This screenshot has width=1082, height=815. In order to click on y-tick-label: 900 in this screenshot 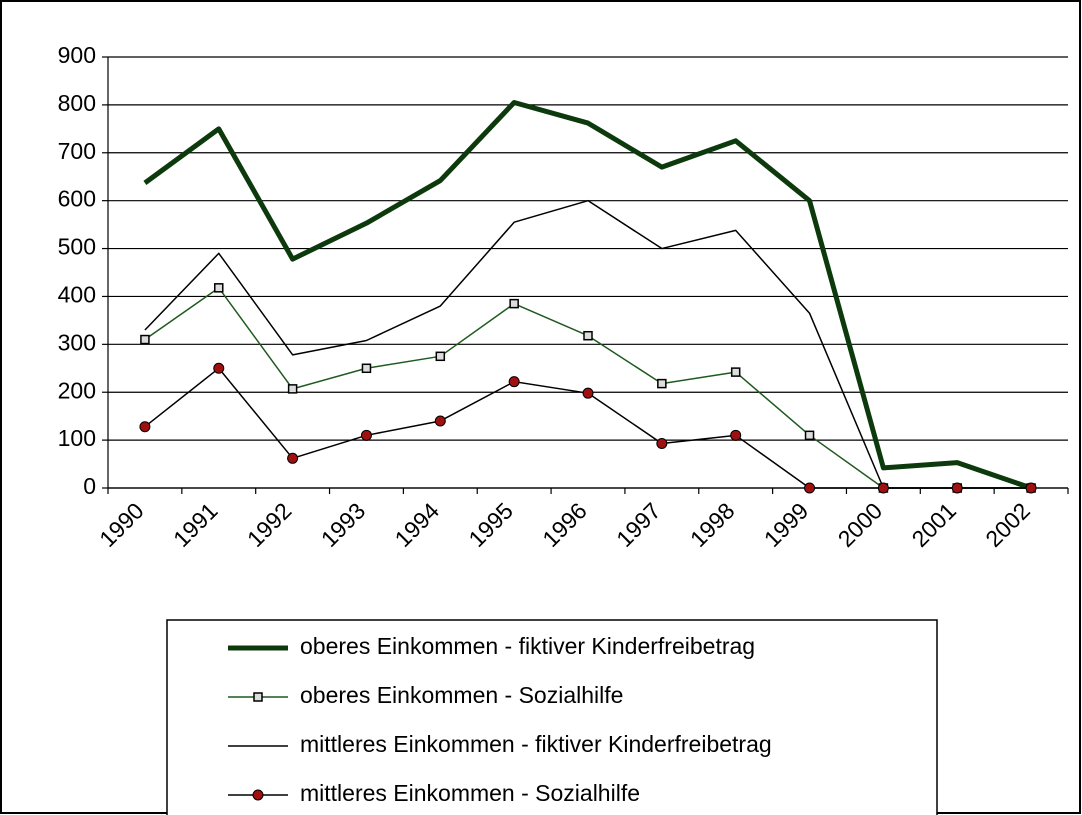, I will do `click(77, 55)`.